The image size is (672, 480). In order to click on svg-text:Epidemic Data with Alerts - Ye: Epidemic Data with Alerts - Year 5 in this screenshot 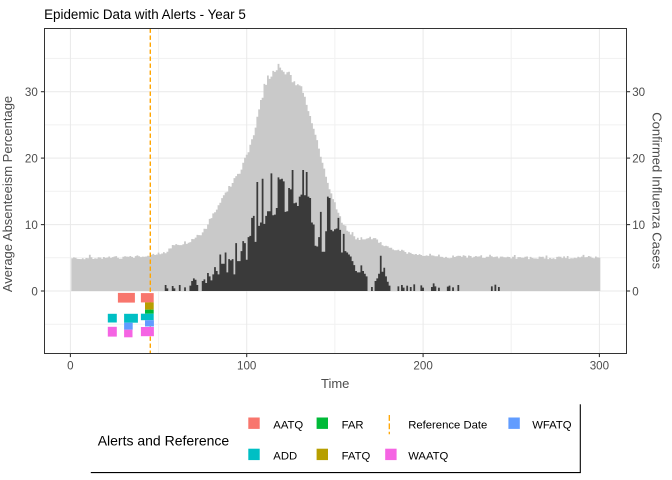, I will do `click(145, 14)`.